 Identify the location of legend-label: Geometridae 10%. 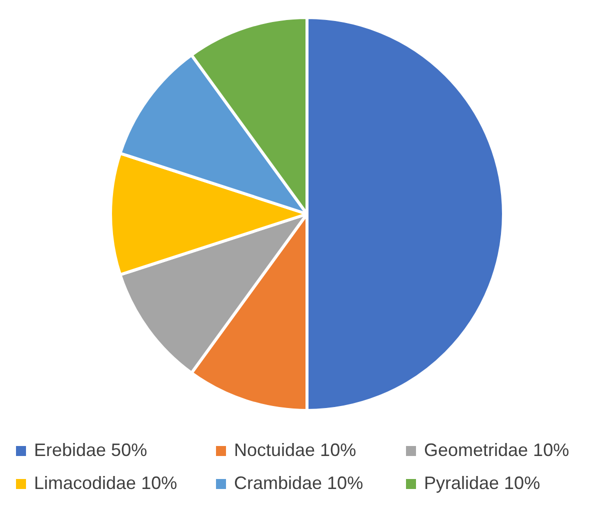
(497, 450).